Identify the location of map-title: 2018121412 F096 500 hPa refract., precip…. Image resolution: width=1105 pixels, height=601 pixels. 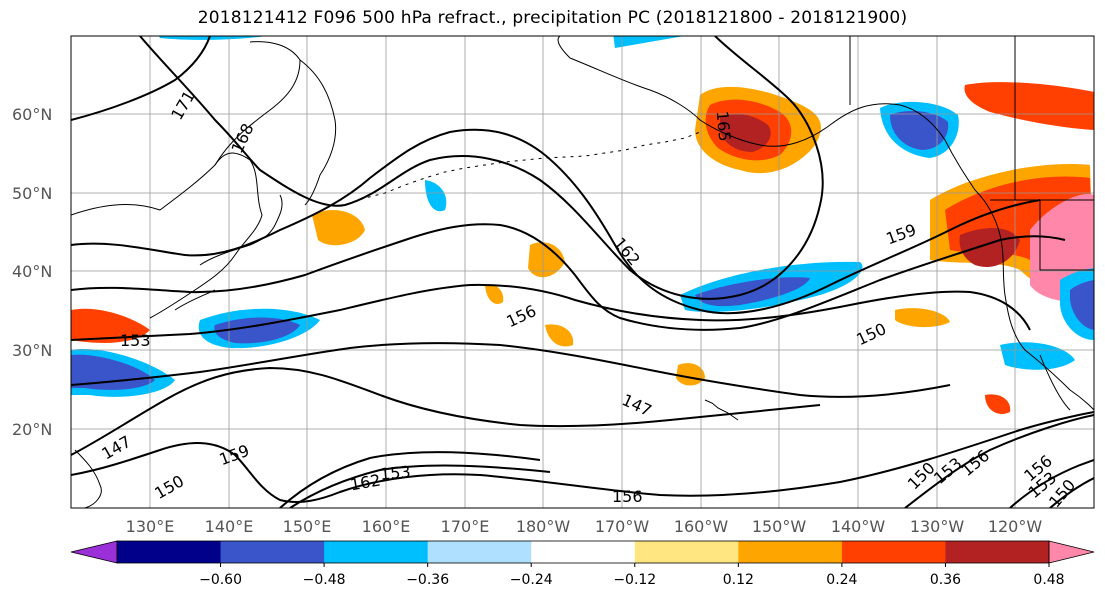
(552, 18).